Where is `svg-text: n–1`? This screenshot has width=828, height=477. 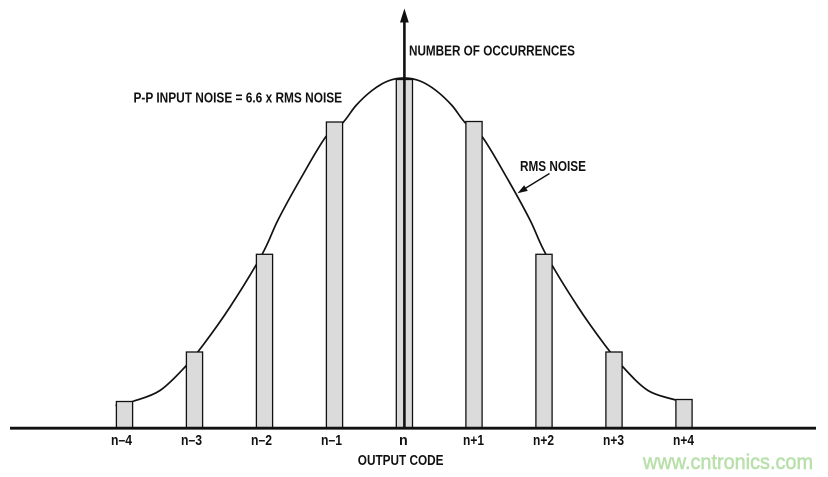 svg-text: n–1 is located at coordinates (331, 441).